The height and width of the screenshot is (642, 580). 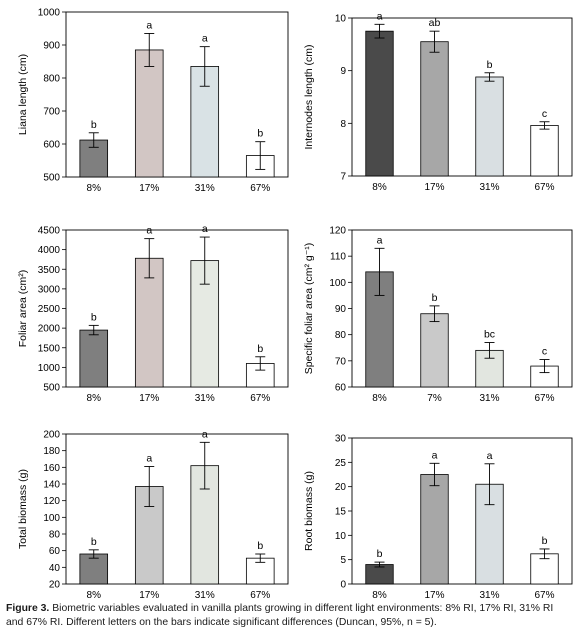 I want to click on y-axis-label: Root biomass (g), so click(x=309, y=511).